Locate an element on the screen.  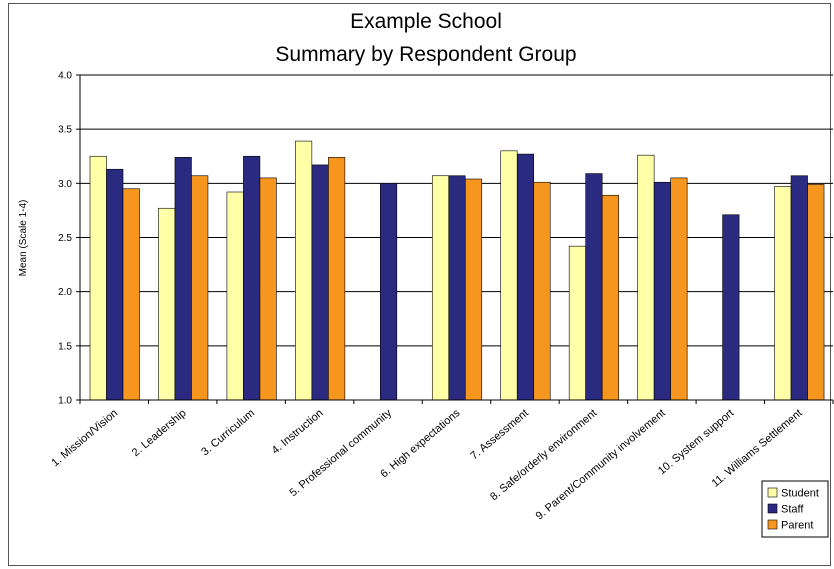
chart-title-line-1: Example School is located at coordinates (426, 21).